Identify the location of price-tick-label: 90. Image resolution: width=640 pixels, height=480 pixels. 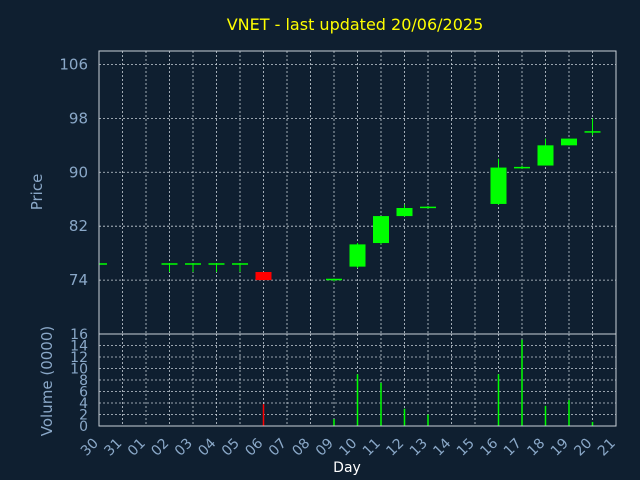
(78, 172).